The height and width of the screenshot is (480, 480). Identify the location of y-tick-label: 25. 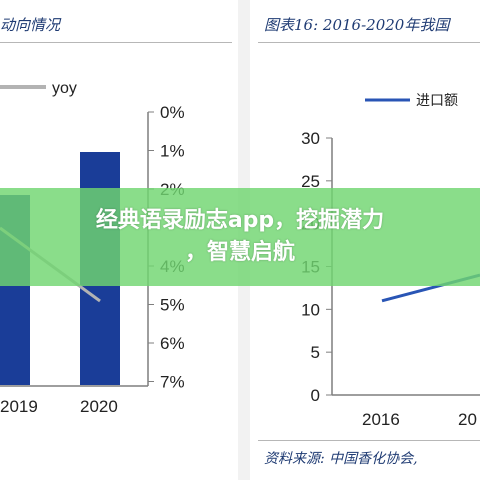
(310, 181).